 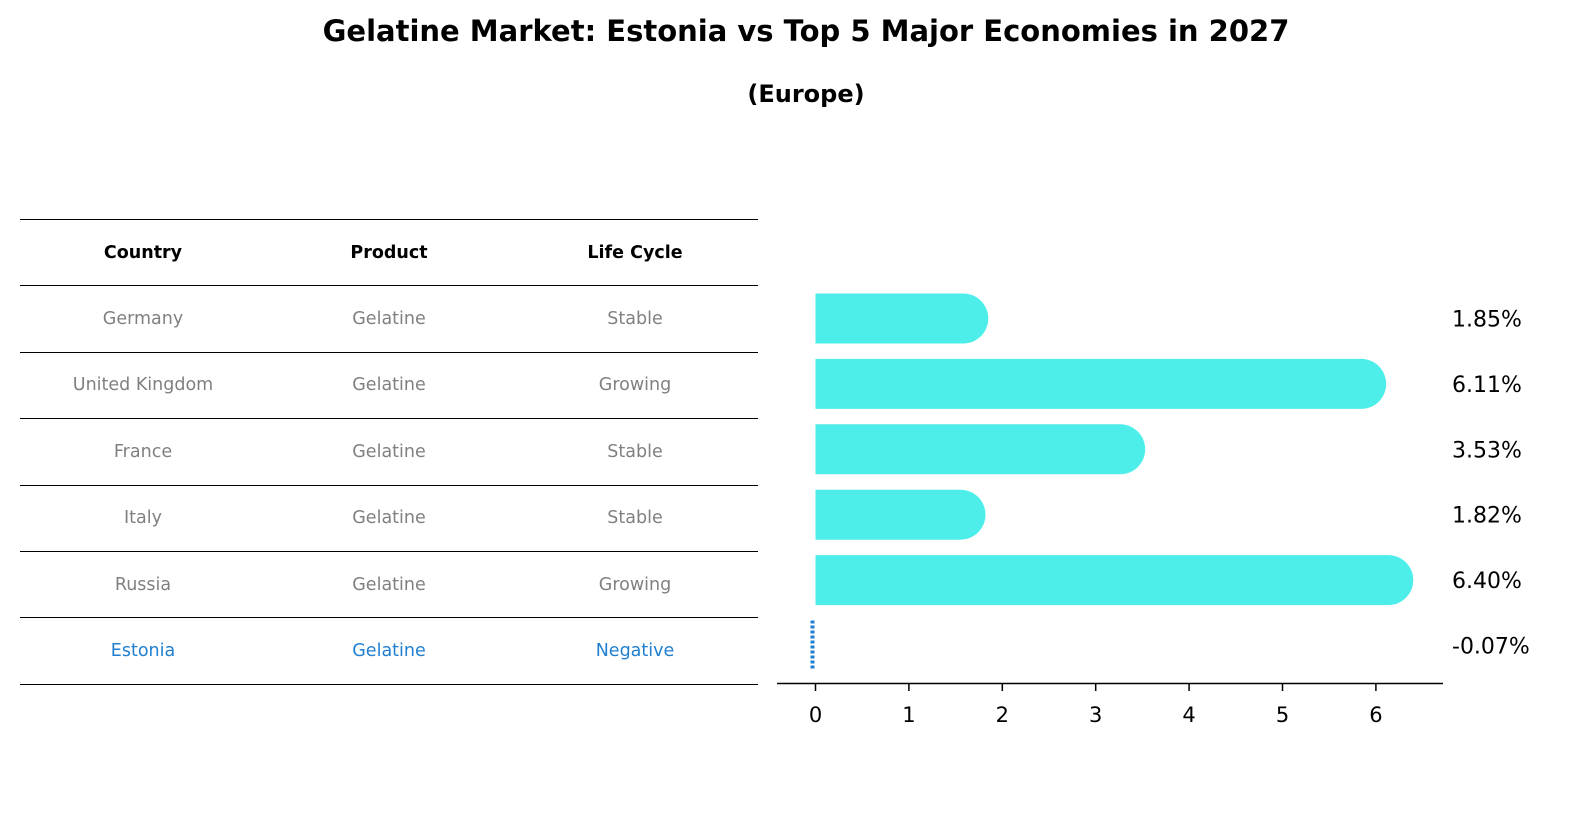 I want to click on table-row: United Kingdom Gelatine Growing, so click(x=389, y=385).